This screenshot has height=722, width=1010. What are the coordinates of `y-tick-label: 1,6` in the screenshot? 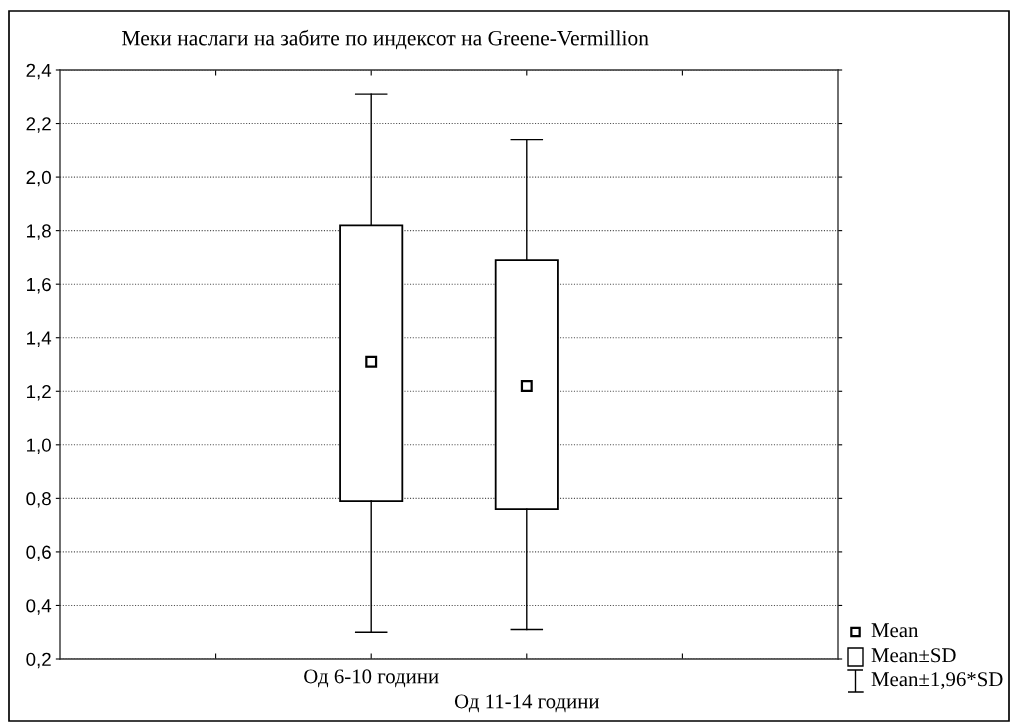 It's located at (39, 285).